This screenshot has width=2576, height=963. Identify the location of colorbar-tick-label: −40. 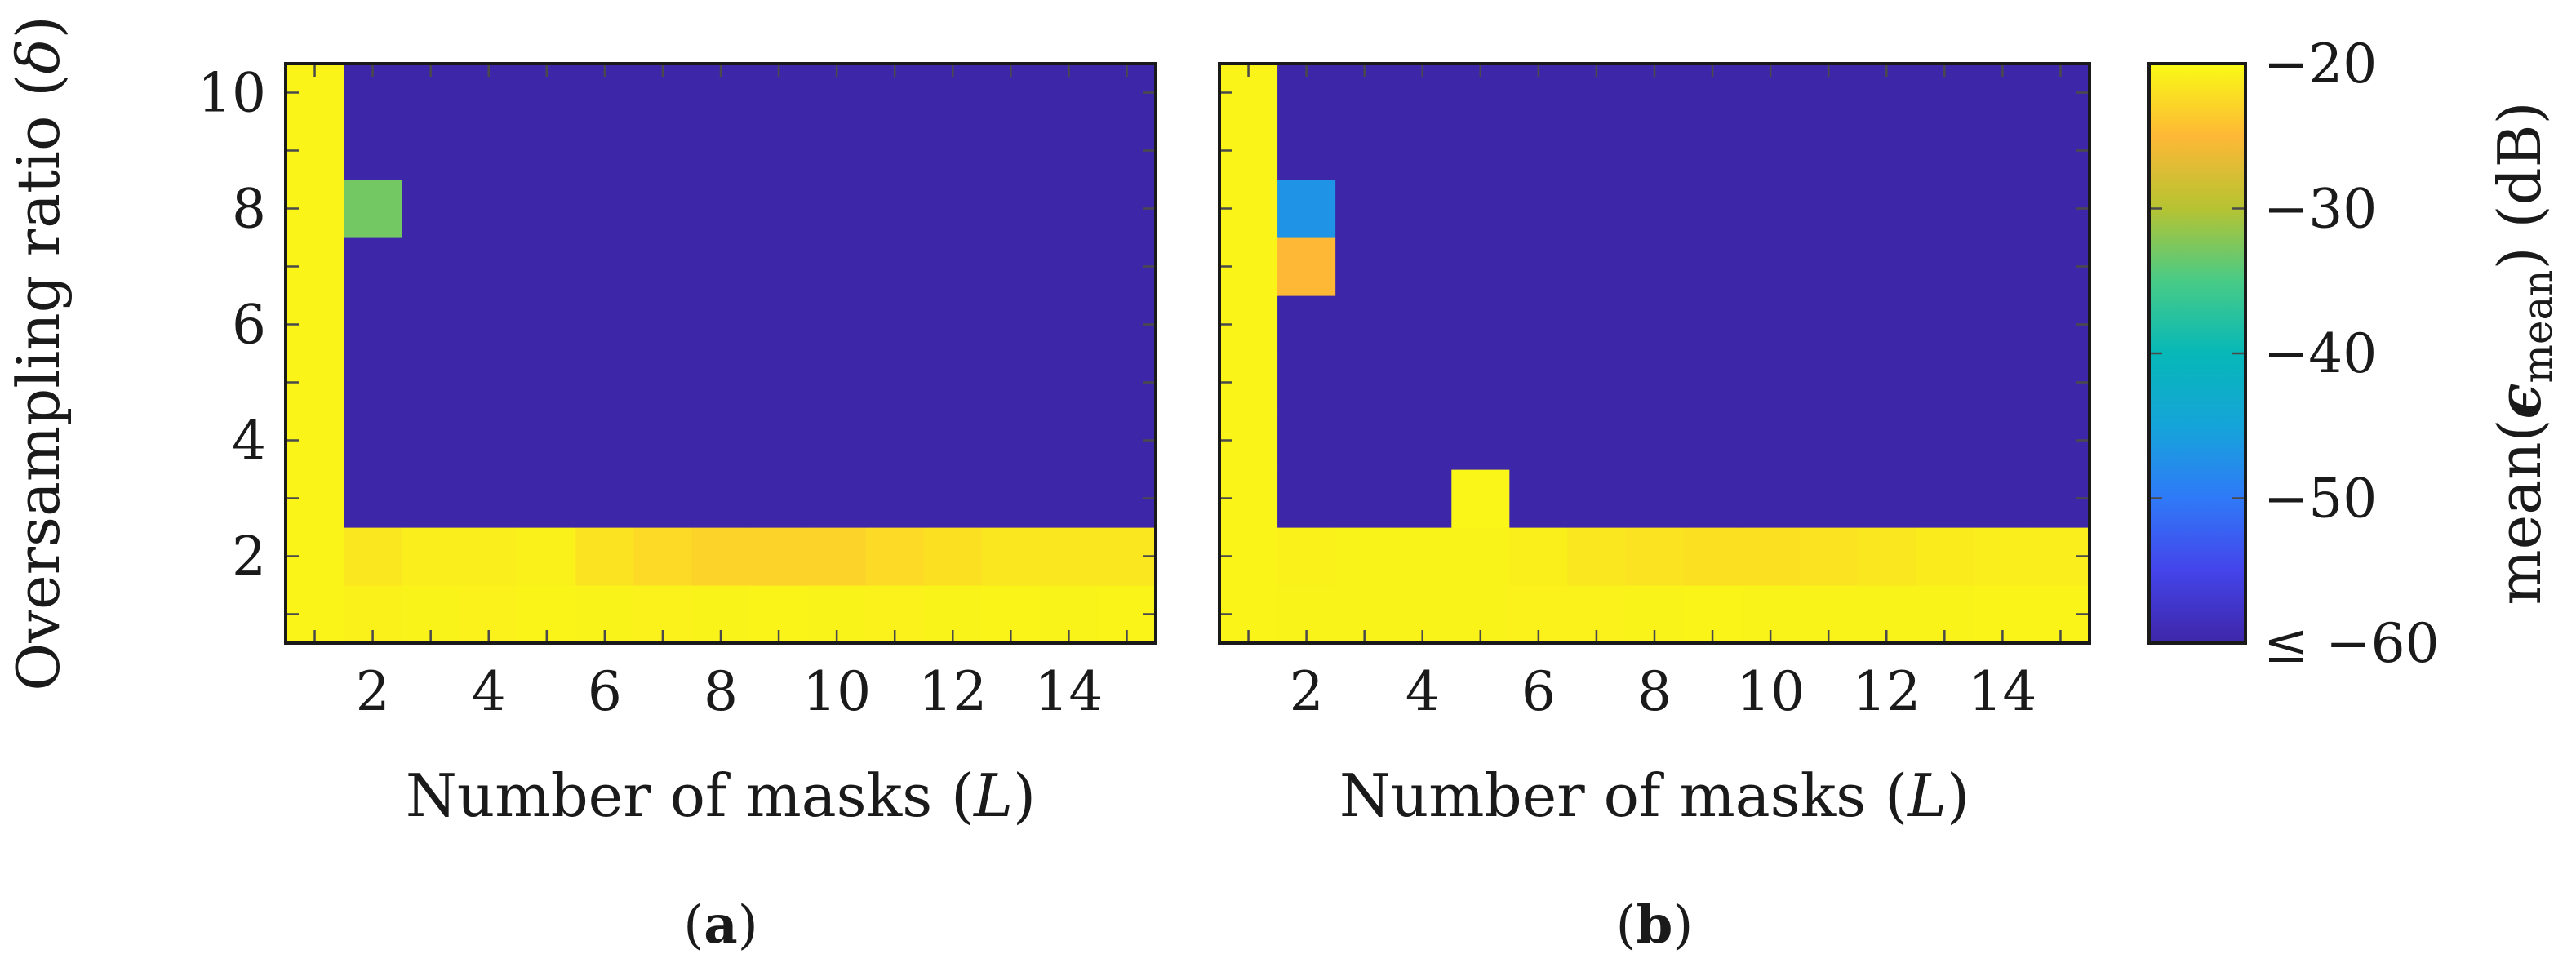
(2320, 353).